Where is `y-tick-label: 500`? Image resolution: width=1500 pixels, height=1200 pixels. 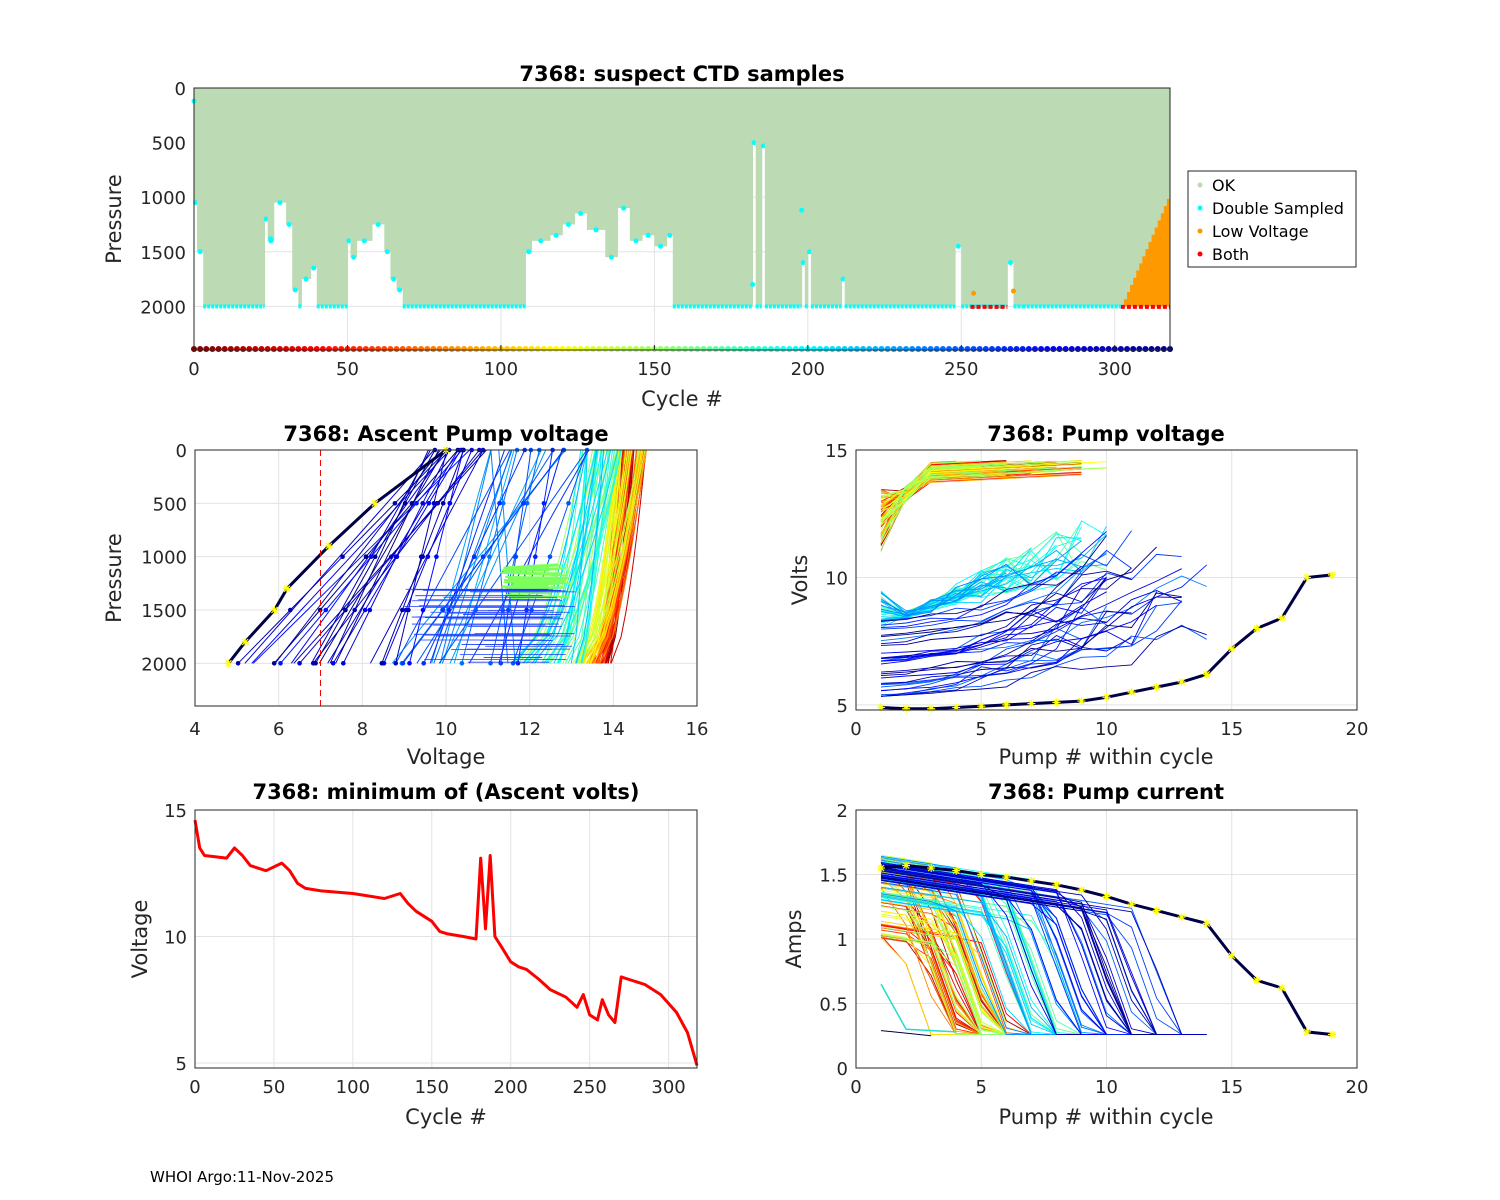
y-tick-label: 500 is located at coordinates (170, 504).